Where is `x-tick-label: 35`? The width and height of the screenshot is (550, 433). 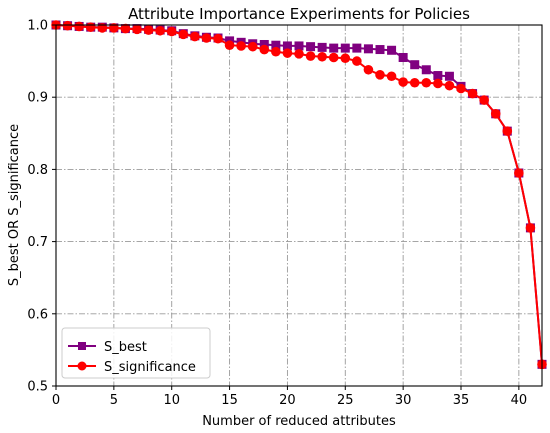
x-tick-label: 35 is located at coordinates (461, 400).